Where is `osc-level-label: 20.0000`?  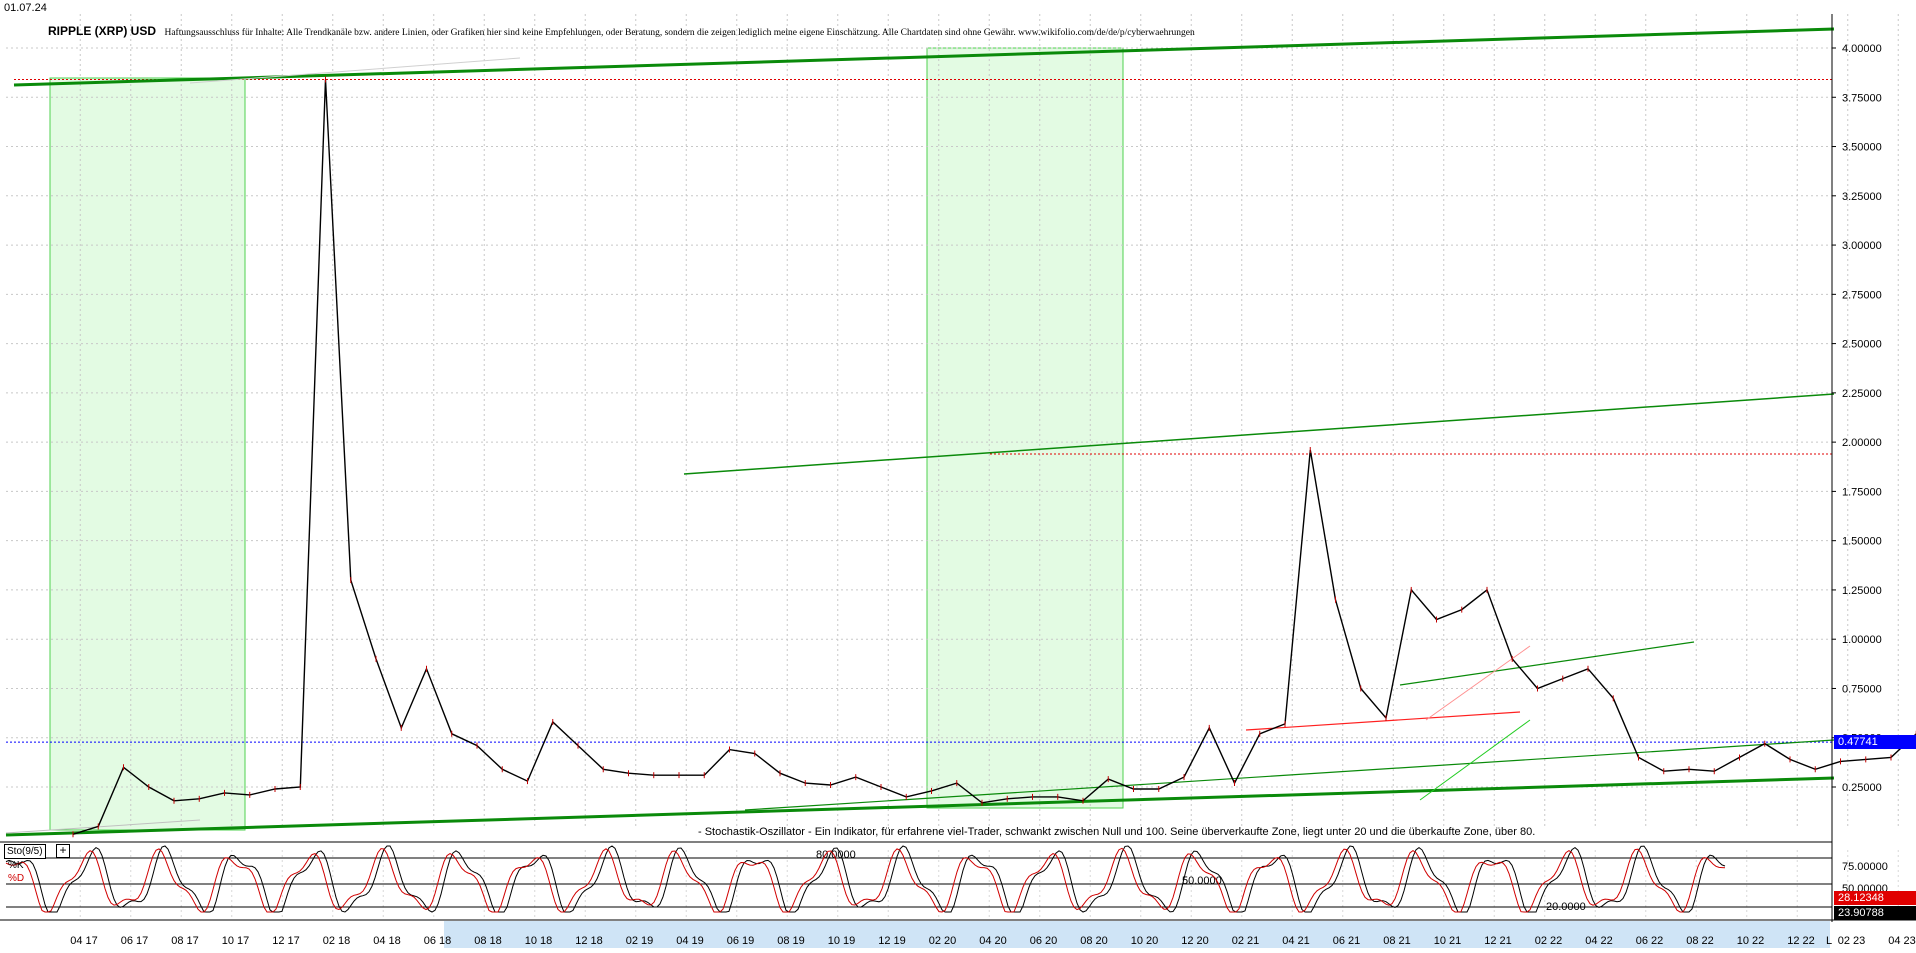 osc-level-label: 20.0000 is located at coordinates (1566, 907).